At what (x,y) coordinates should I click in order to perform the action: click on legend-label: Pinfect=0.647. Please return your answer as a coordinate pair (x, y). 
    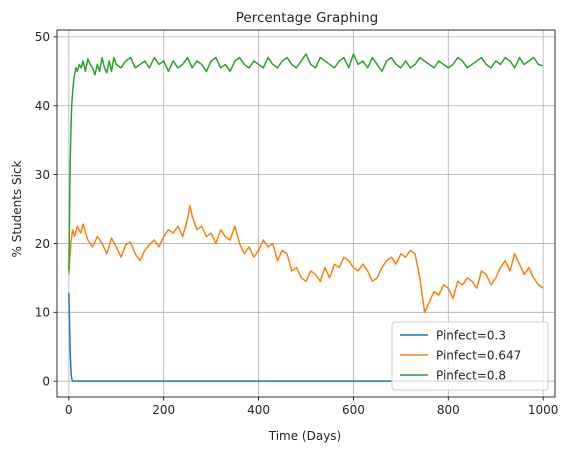
    Looking at the image, I should click on (478, 355).